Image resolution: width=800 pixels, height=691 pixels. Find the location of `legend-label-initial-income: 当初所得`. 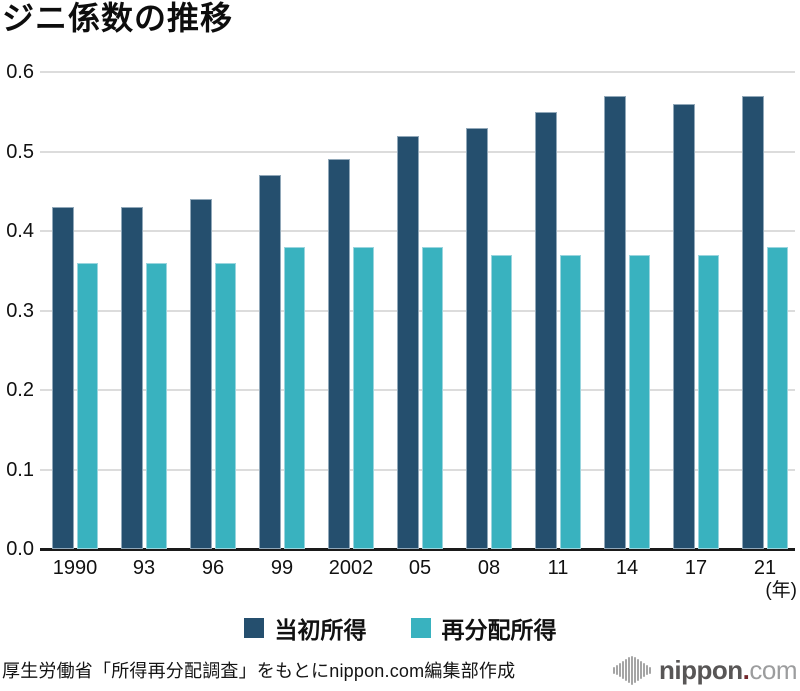

legend-label-initial-income: 当初所得 is located at coordinates (320, 630).